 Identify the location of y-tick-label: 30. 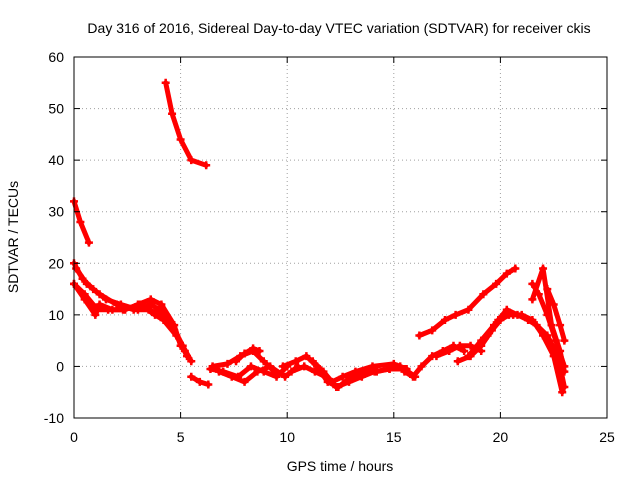
(56, 212).